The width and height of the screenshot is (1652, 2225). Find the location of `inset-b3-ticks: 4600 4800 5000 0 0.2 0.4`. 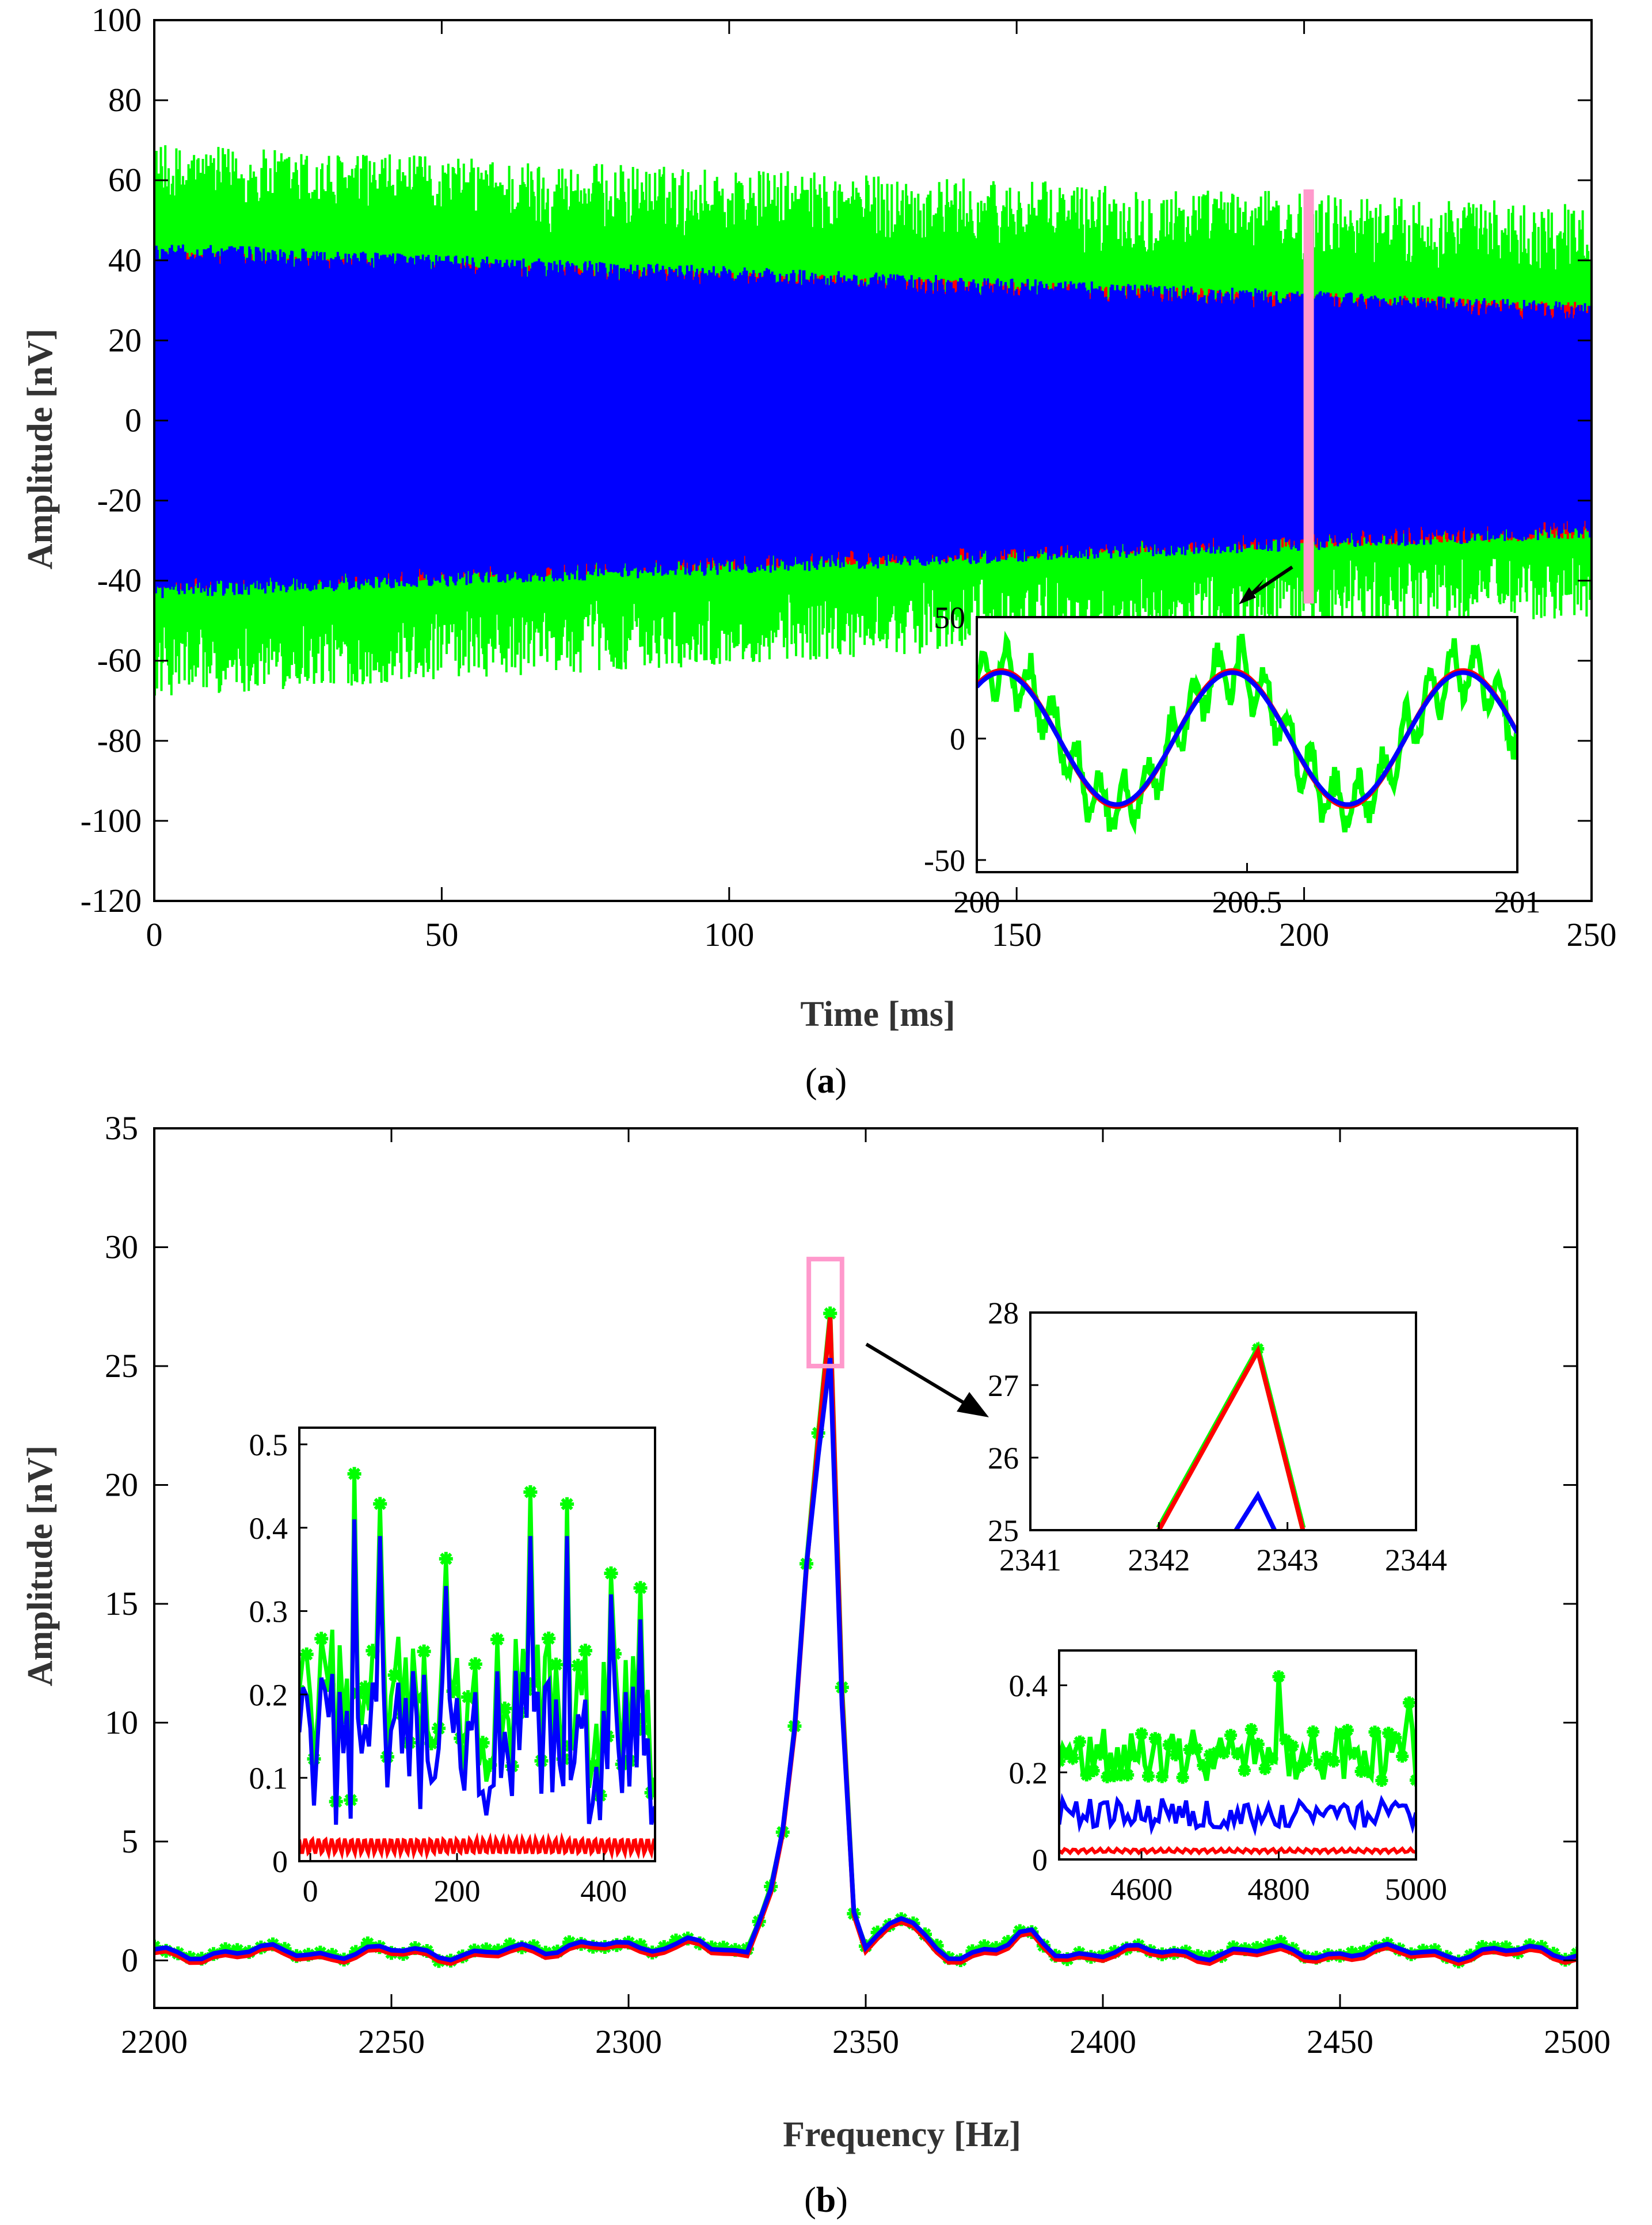

inset-b3-ticks: 4600 4800 5000 0 0.2 0.4 is located at coordinates (1228, 1788).